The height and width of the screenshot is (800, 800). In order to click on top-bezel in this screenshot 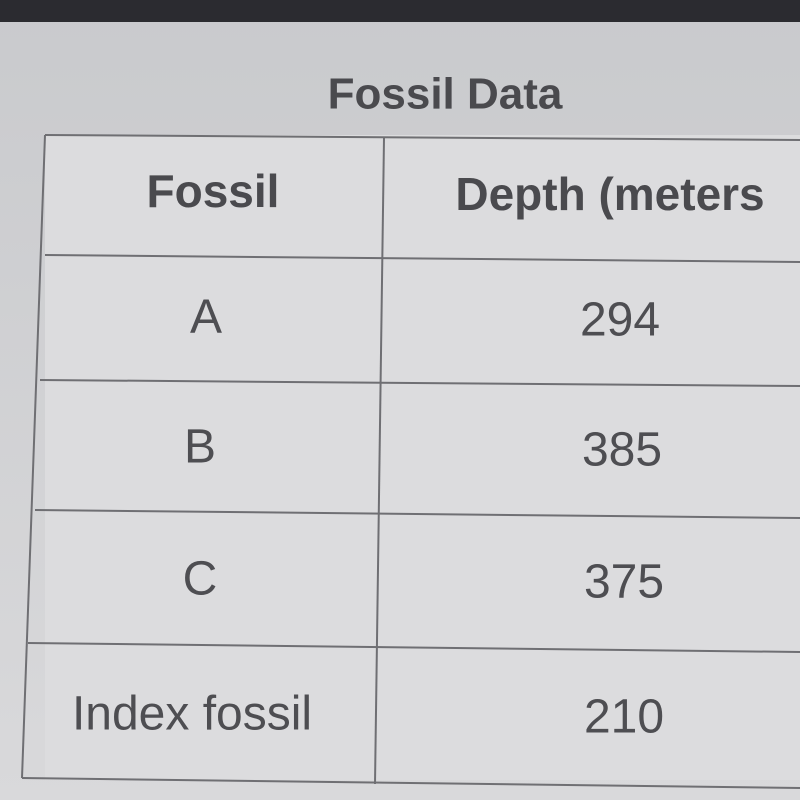, I will do `click(400, 11)`.